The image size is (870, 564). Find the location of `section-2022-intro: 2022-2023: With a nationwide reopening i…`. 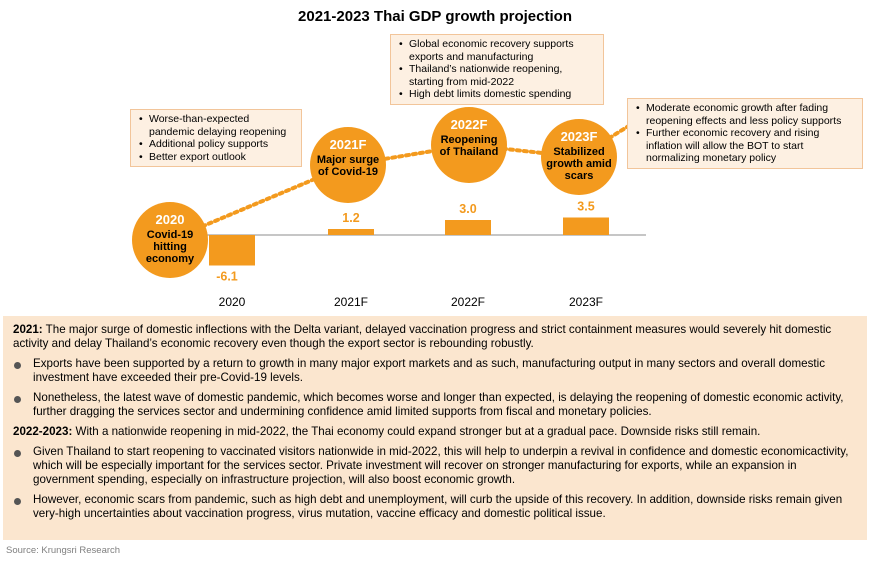

section-2022-intro: 2022-2023: With a nationwide reopening i… is located at coordinates (435, 432).